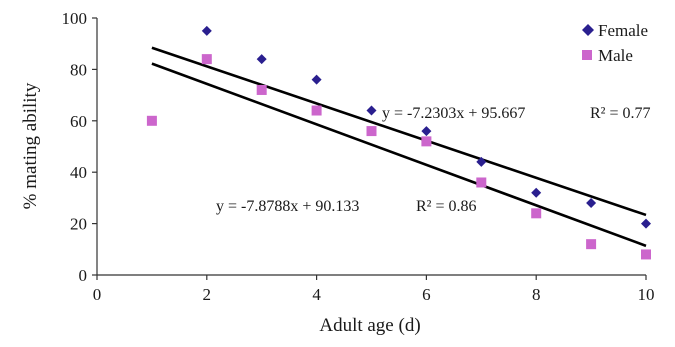 This screenshot has width=675, height=347. Describe the element at coordinates (426, 294) in the screenshot. I see `x-tick-label: 6` at that location.